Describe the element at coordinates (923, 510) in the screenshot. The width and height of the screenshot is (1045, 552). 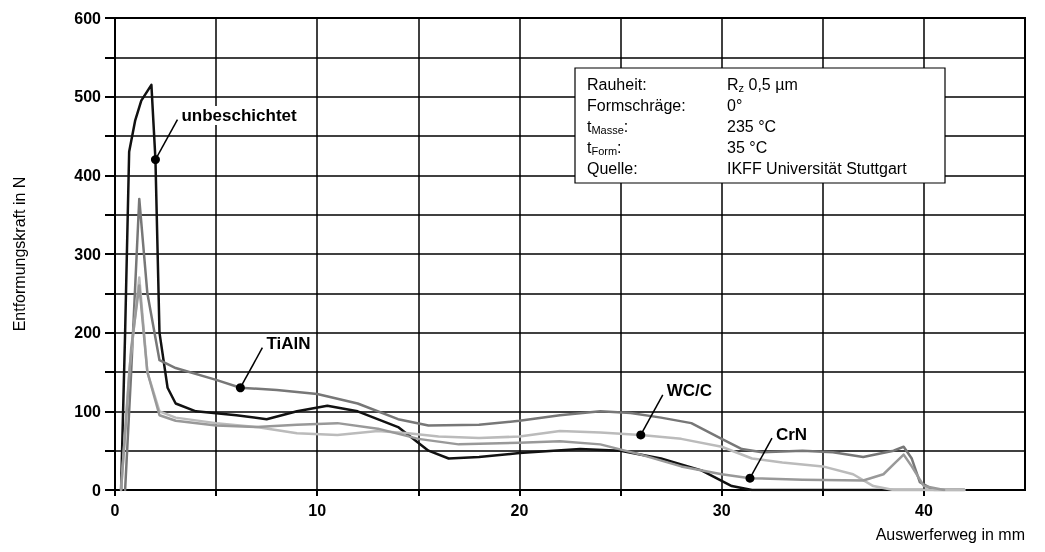
I see `x-tick-label: 40` at that location.